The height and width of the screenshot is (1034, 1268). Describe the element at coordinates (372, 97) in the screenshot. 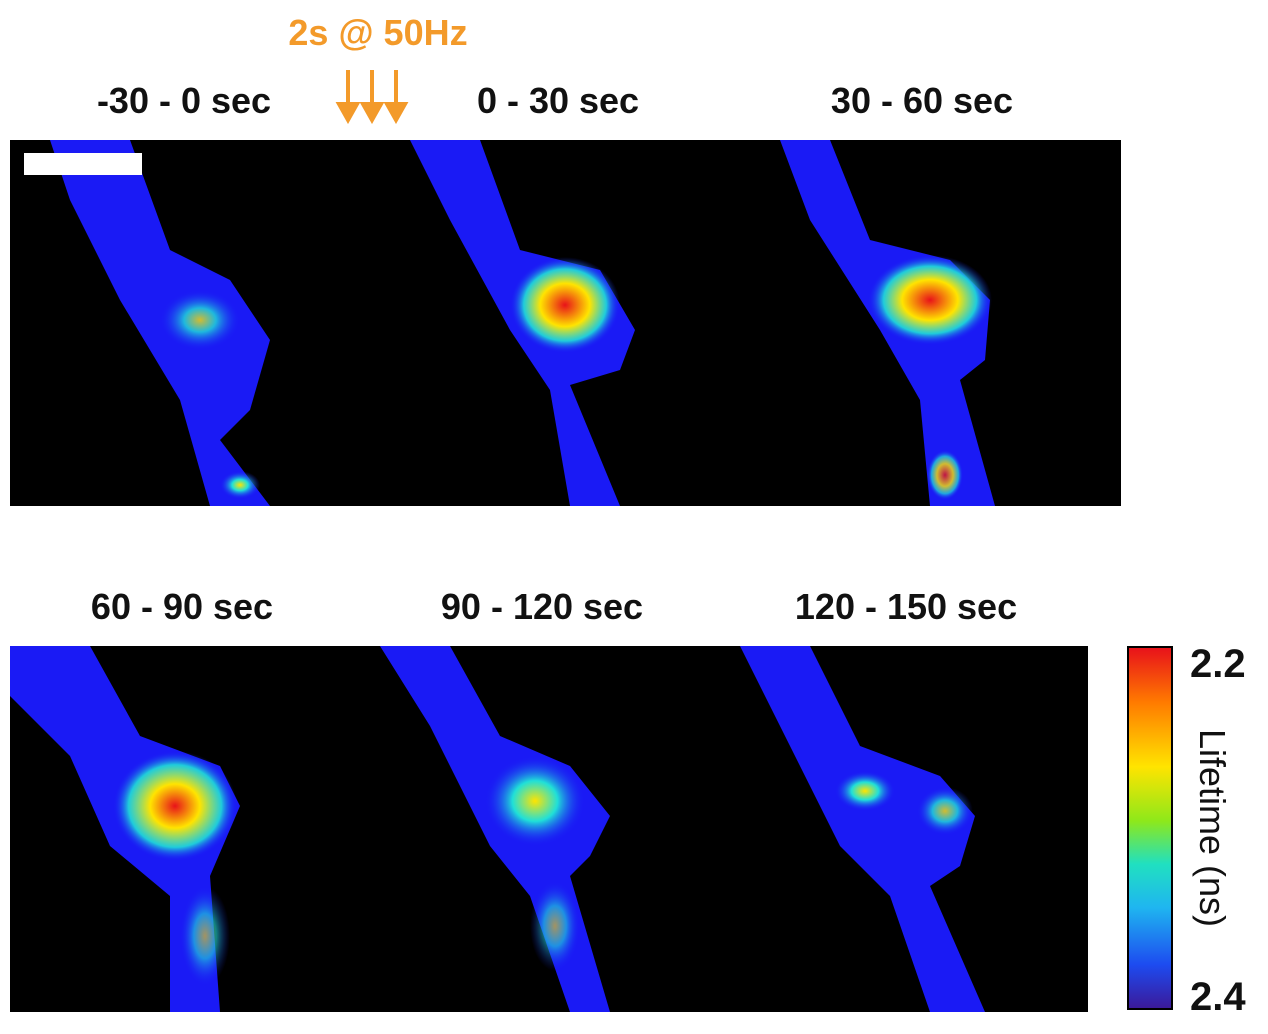

I see `stimulus-arrows-icon` at that location.